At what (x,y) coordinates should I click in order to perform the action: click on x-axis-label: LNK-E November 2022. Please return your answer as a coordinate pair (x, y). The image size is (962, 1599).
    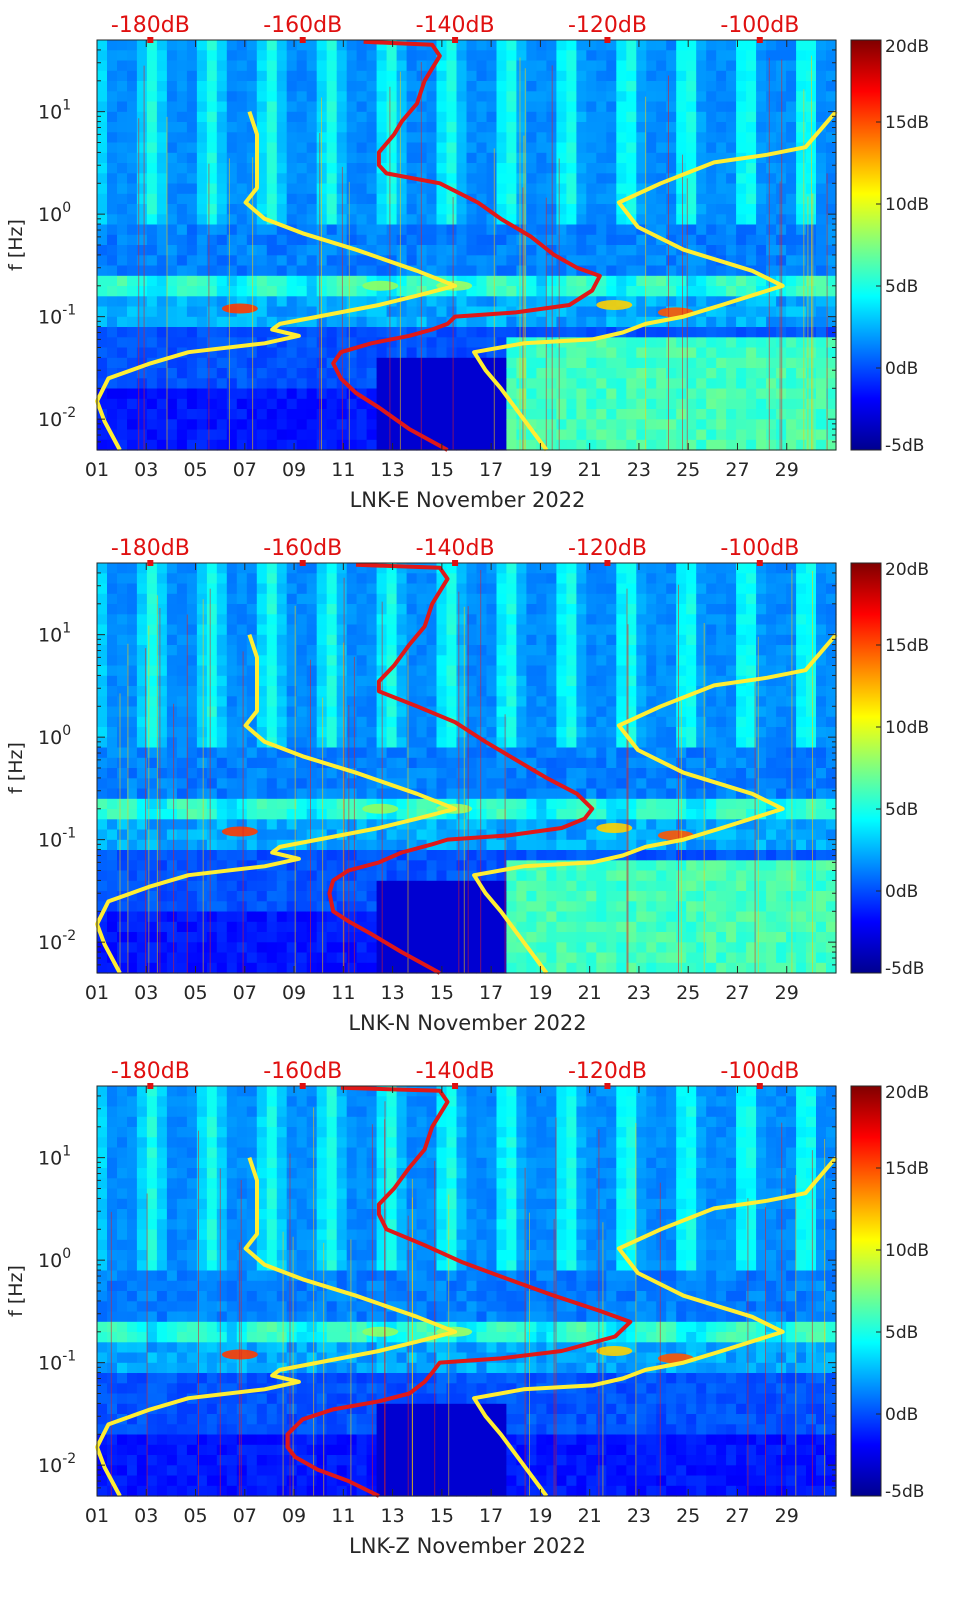
    Looking at the image, I should click on (468, 500).